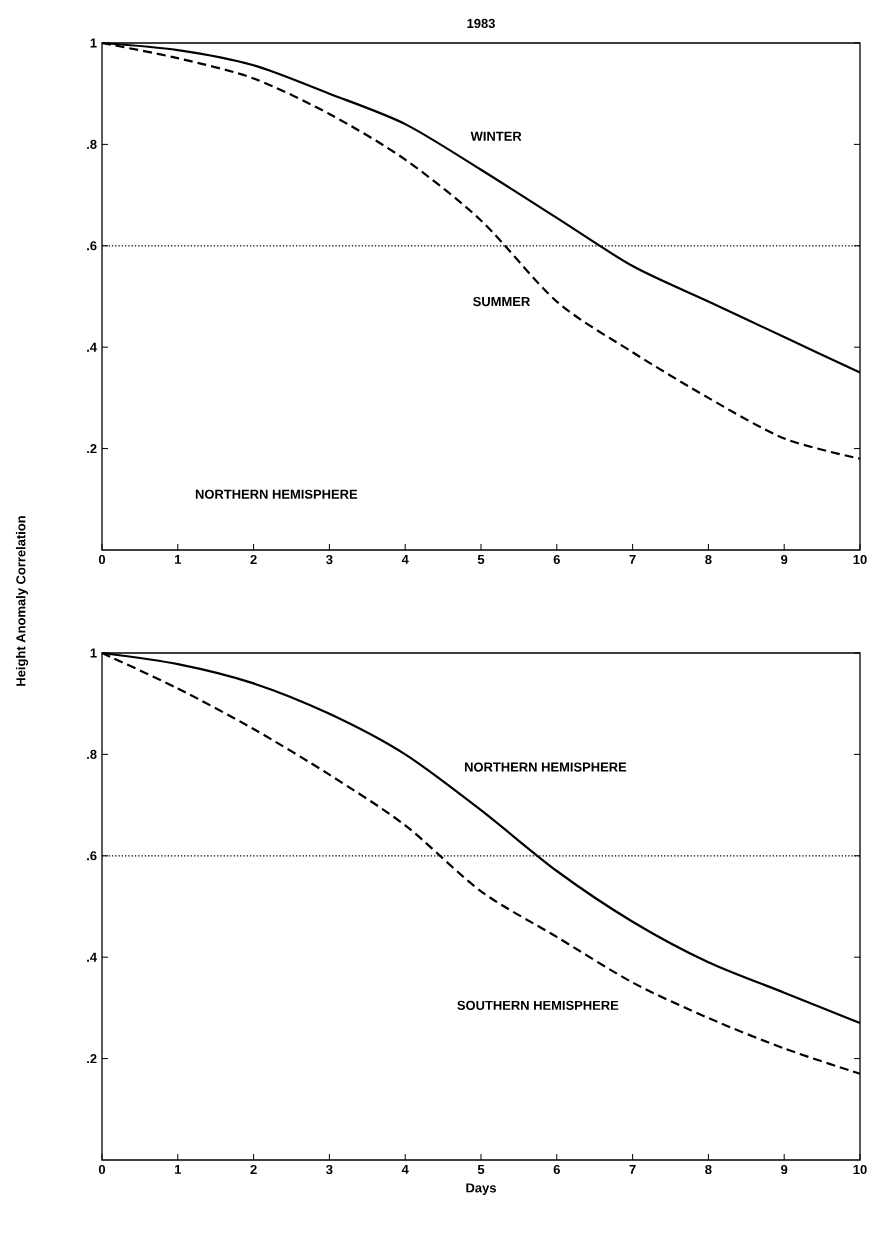 This screenshot has width=869, height=1238. Describe the element at coordinates (276, 494) in the screenshot. I see `annotation: NORTHERN HEMISPHERE` at that location.